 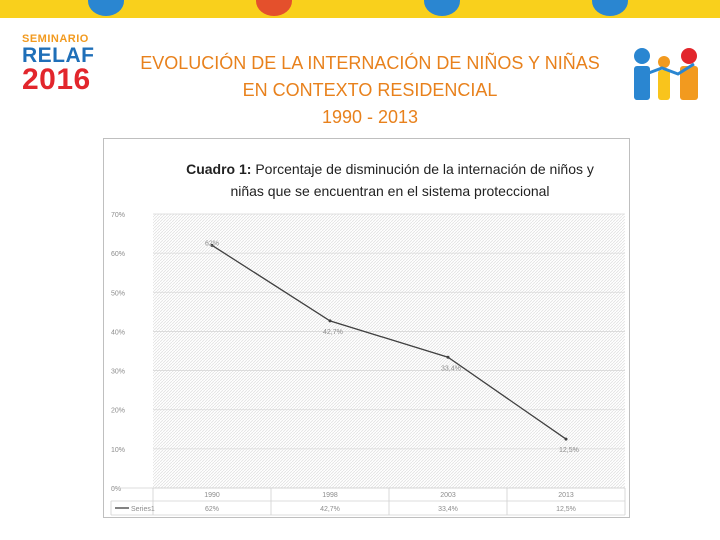 I want to click on caption-label: Cuadro 1:, so click(x=219, y=169).